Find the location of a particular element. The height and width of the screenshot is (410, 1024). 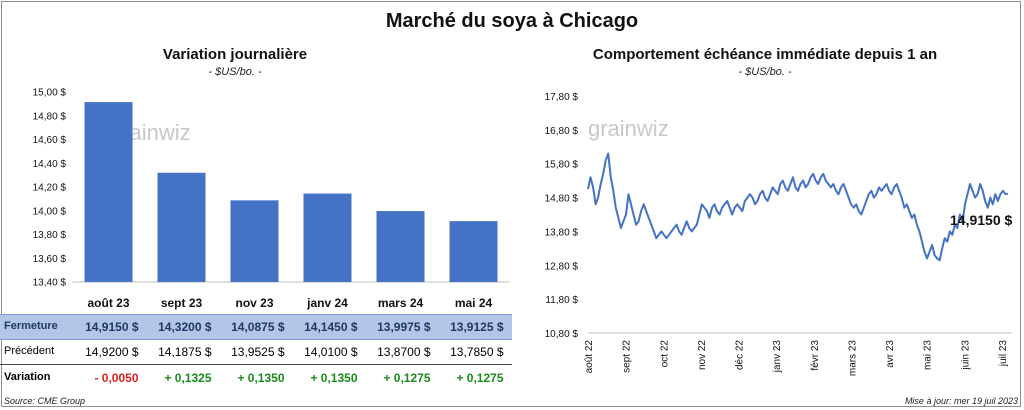

line-y-tick: 10,80 $ is located at coordinates (562, 334).